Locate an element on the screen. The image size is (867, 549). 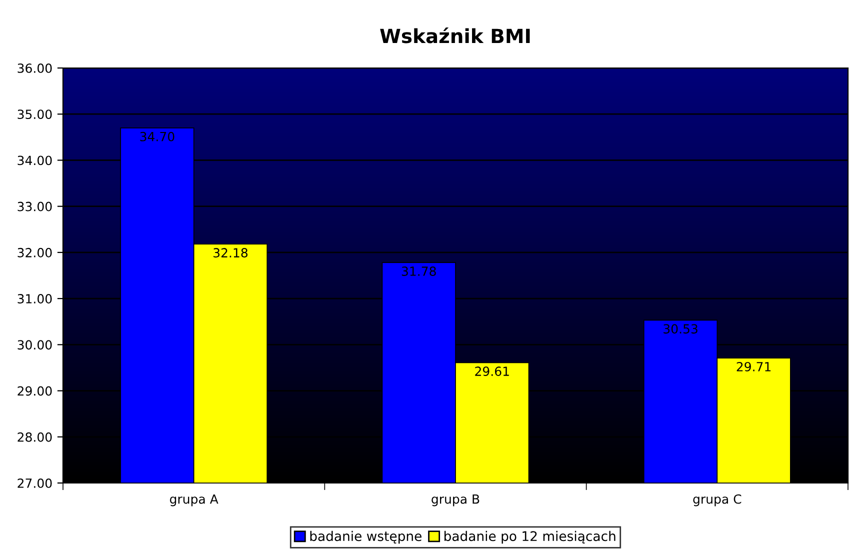
chart-title: Wskaźnik BMI is located at coordinates (455, 35).